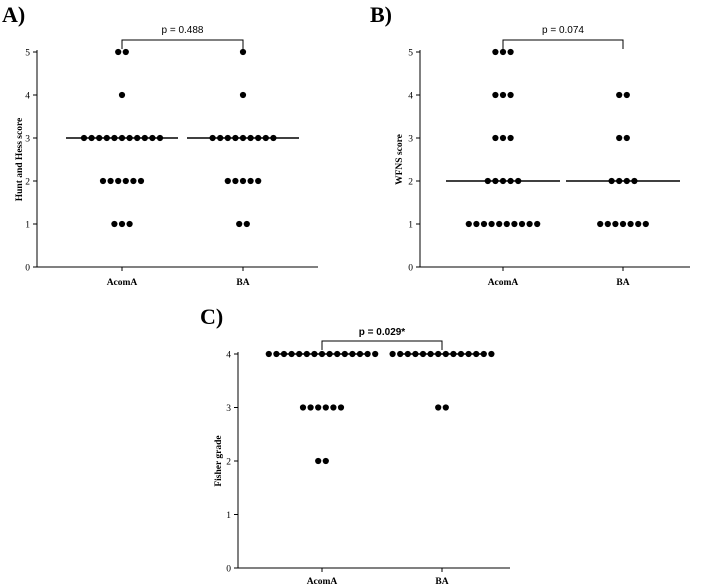 This screenshot has height=586, width=708. Describe the element at coordinates (211, 316) in the screenshot. I see `panel-letter: C)` at that location.